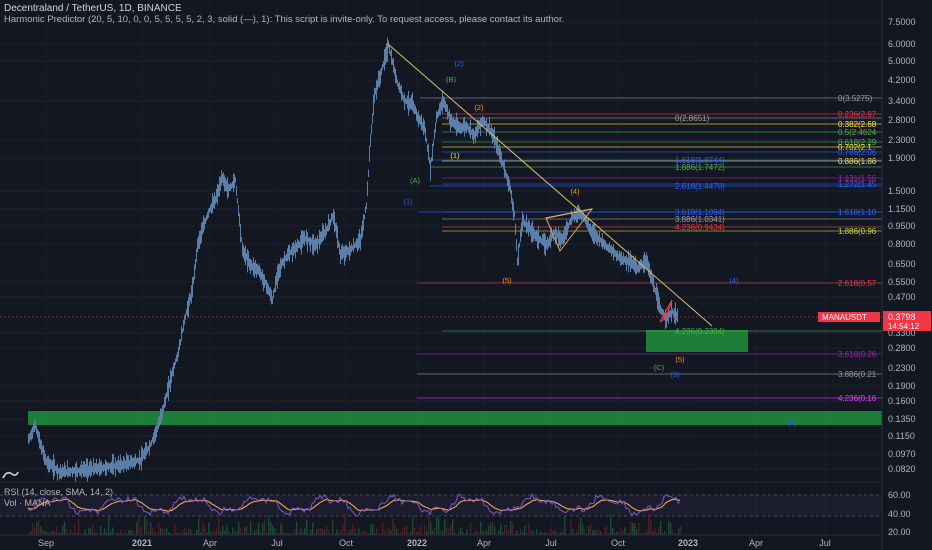  What do you see at coordinates (551, 543) in the screenshot?
I see `time-tick: Jul` at bounding box center [551, 543].